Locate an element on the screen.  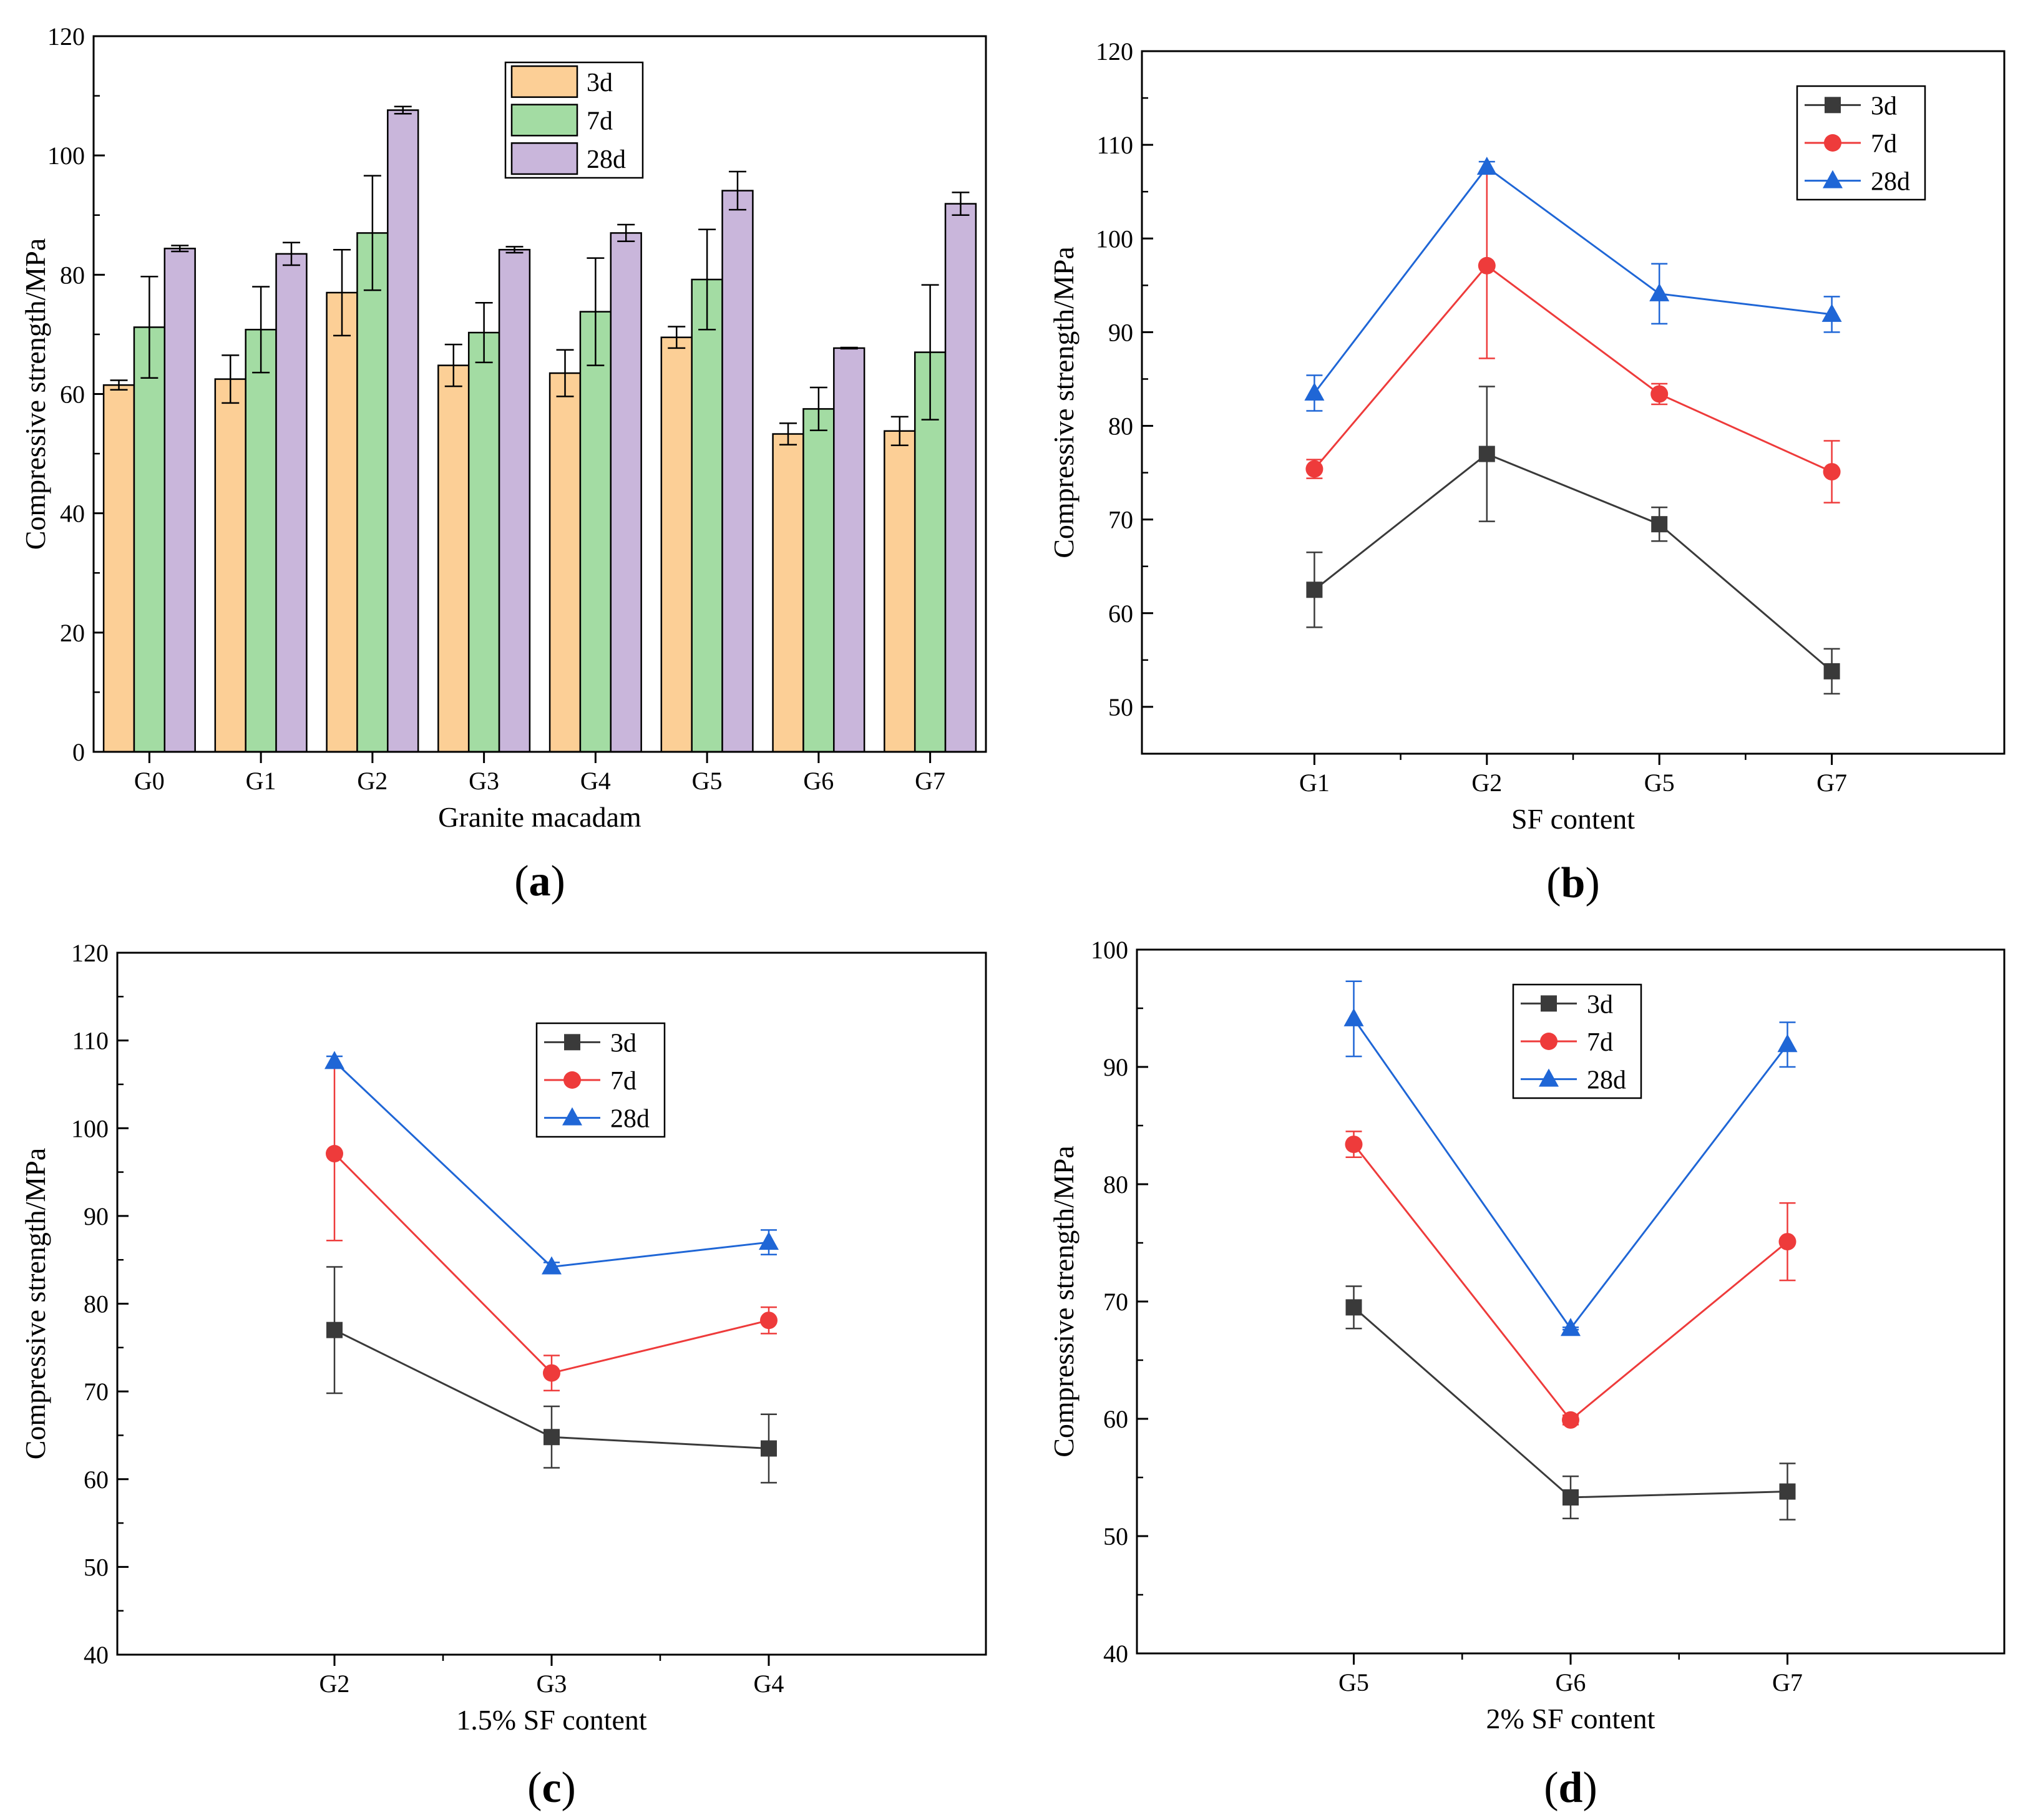
panel-label-letter: b is located at coordinates (1574, 883).